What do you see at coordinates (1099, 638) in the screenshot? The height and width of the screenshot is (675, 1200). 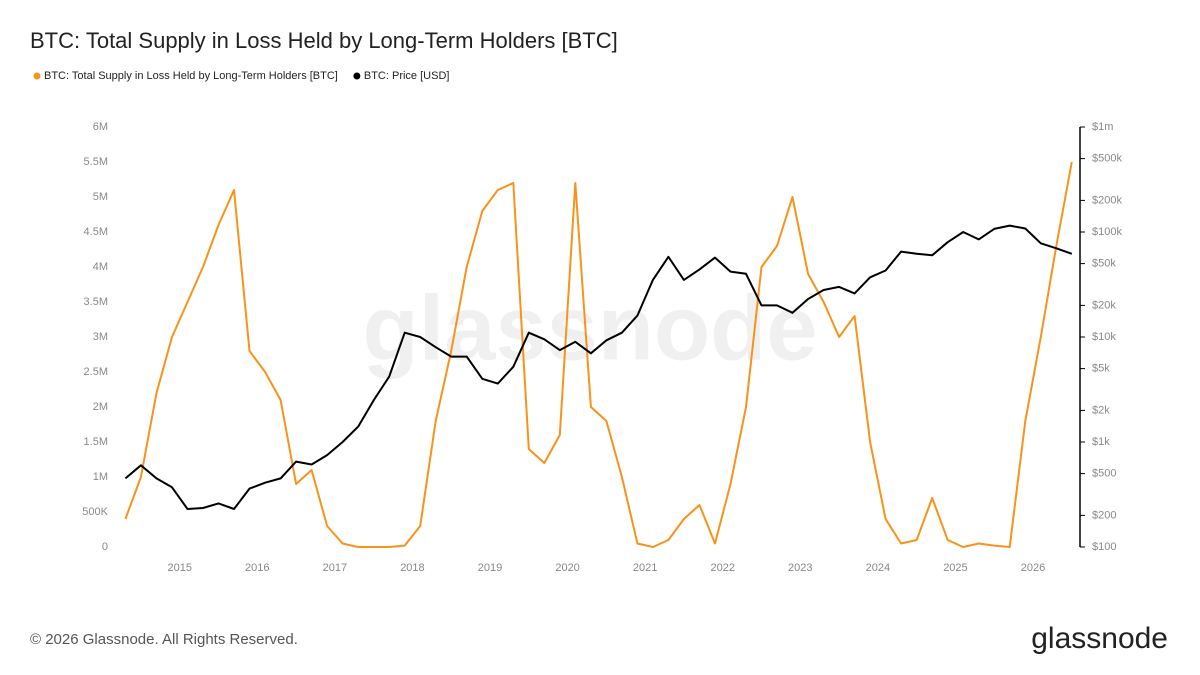 I see `brand-logo: glassnode` at bounding box center [1099, 638].